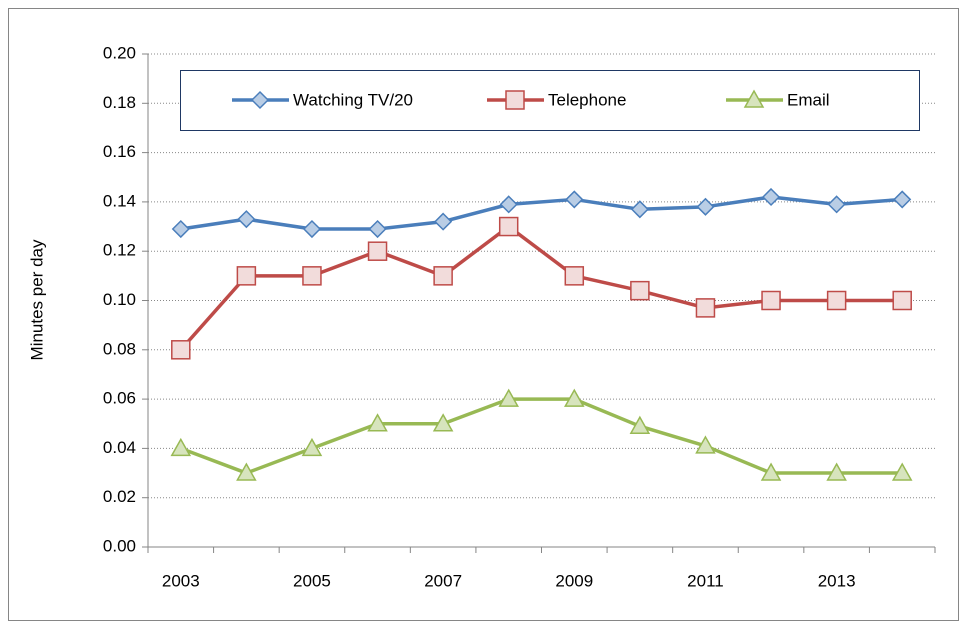 This screenshot has width=967, height=634. What do you see at coordinates (353, 99) in the screenshot?
I see `legend-label: Watching TV/20` at bounding box center [353, 99].